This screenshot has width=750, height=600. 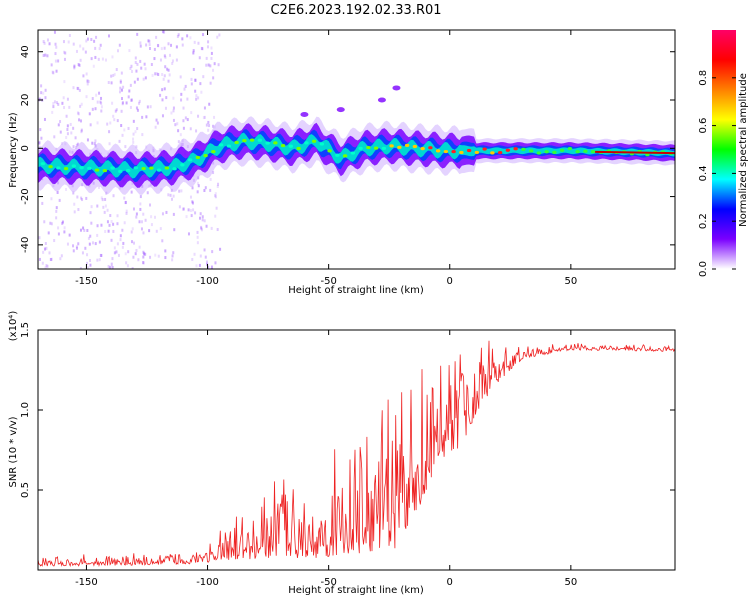 What do you see at coordinates (703, 78) in the screenshot?
I see `colorbar-tick-label: 0.8` at bounding box center [703, 78].